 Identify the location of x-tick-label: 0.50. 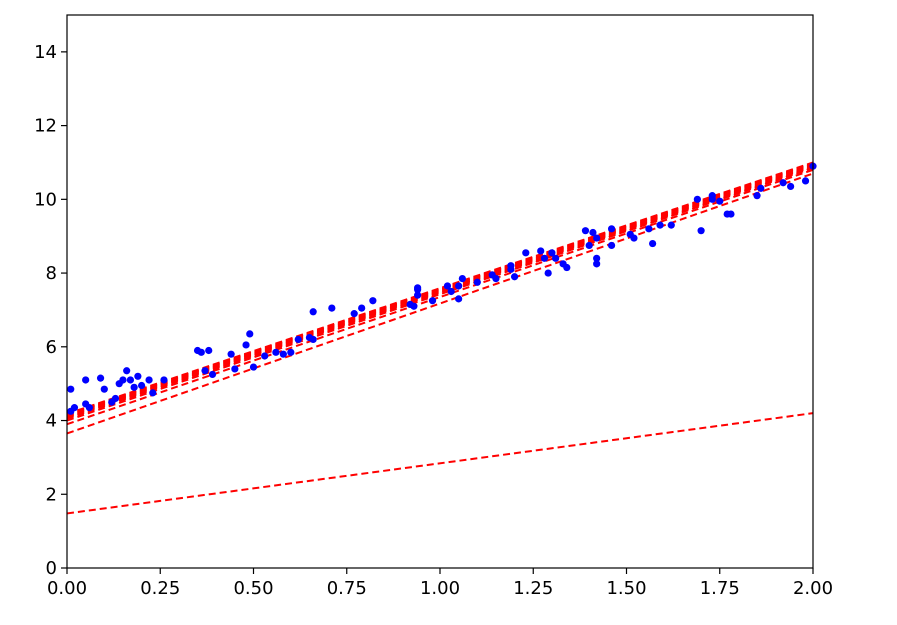
(253, 588).